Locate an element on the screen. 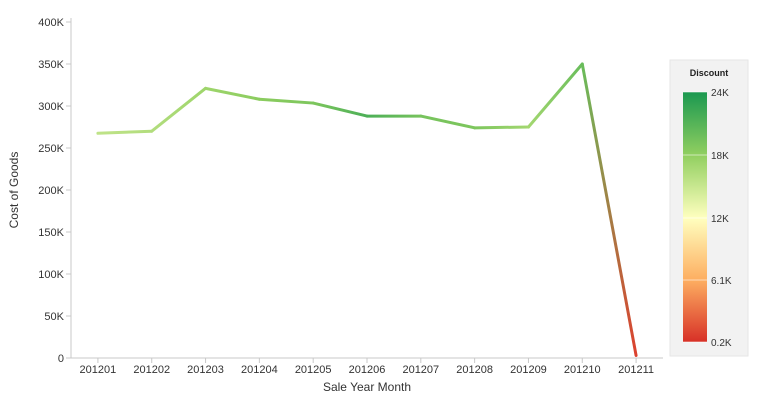 This screenshot has height=402, width=766. legend-tick-label: 6.1K is located at coordinates (721, 281).